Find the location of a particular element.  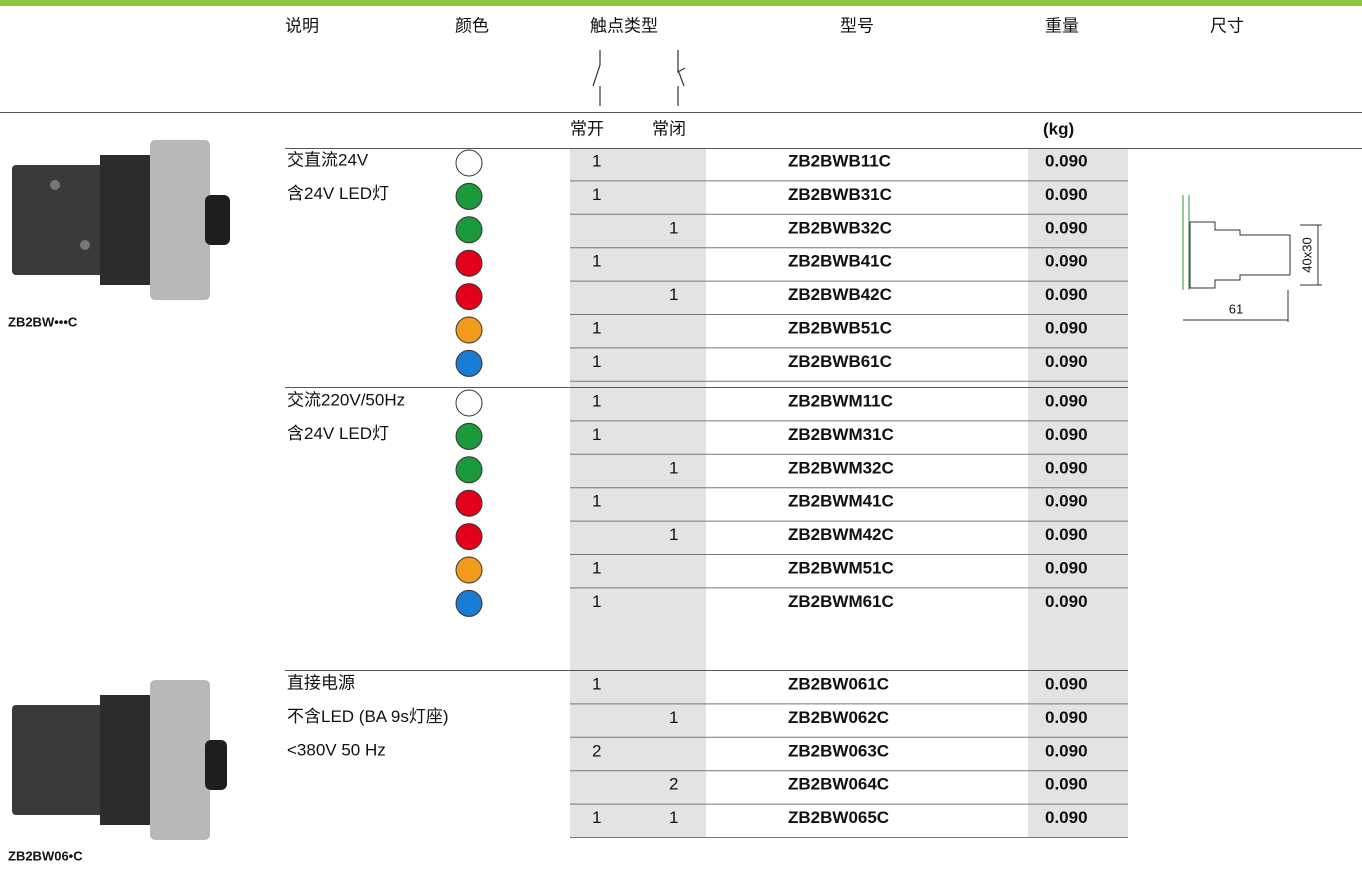

model: ZB2BWB32C is located at coordinates (840, 227).